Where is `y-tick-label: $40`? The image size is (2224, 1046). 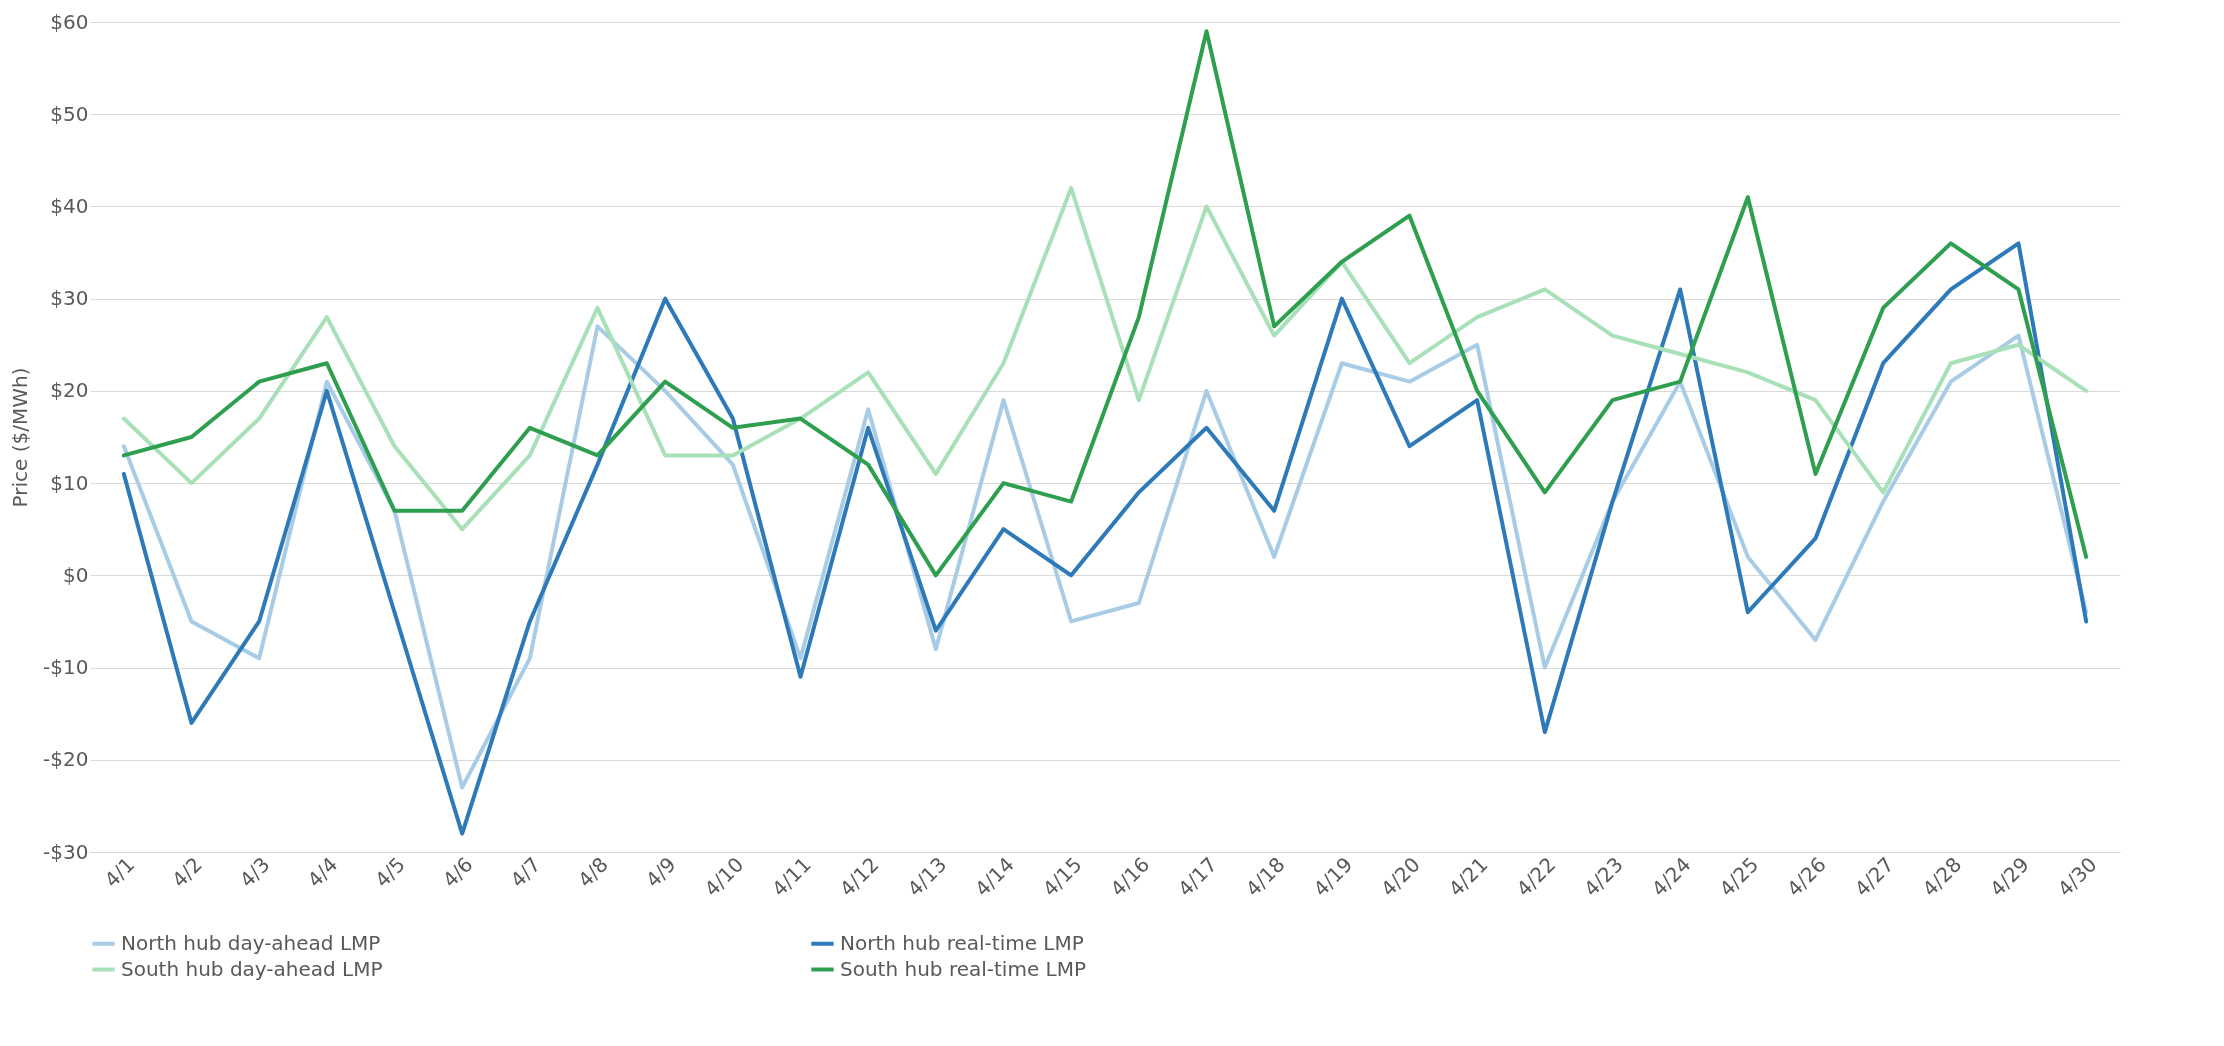
y-tick-label: $40 is located at coordinates (69, 205).